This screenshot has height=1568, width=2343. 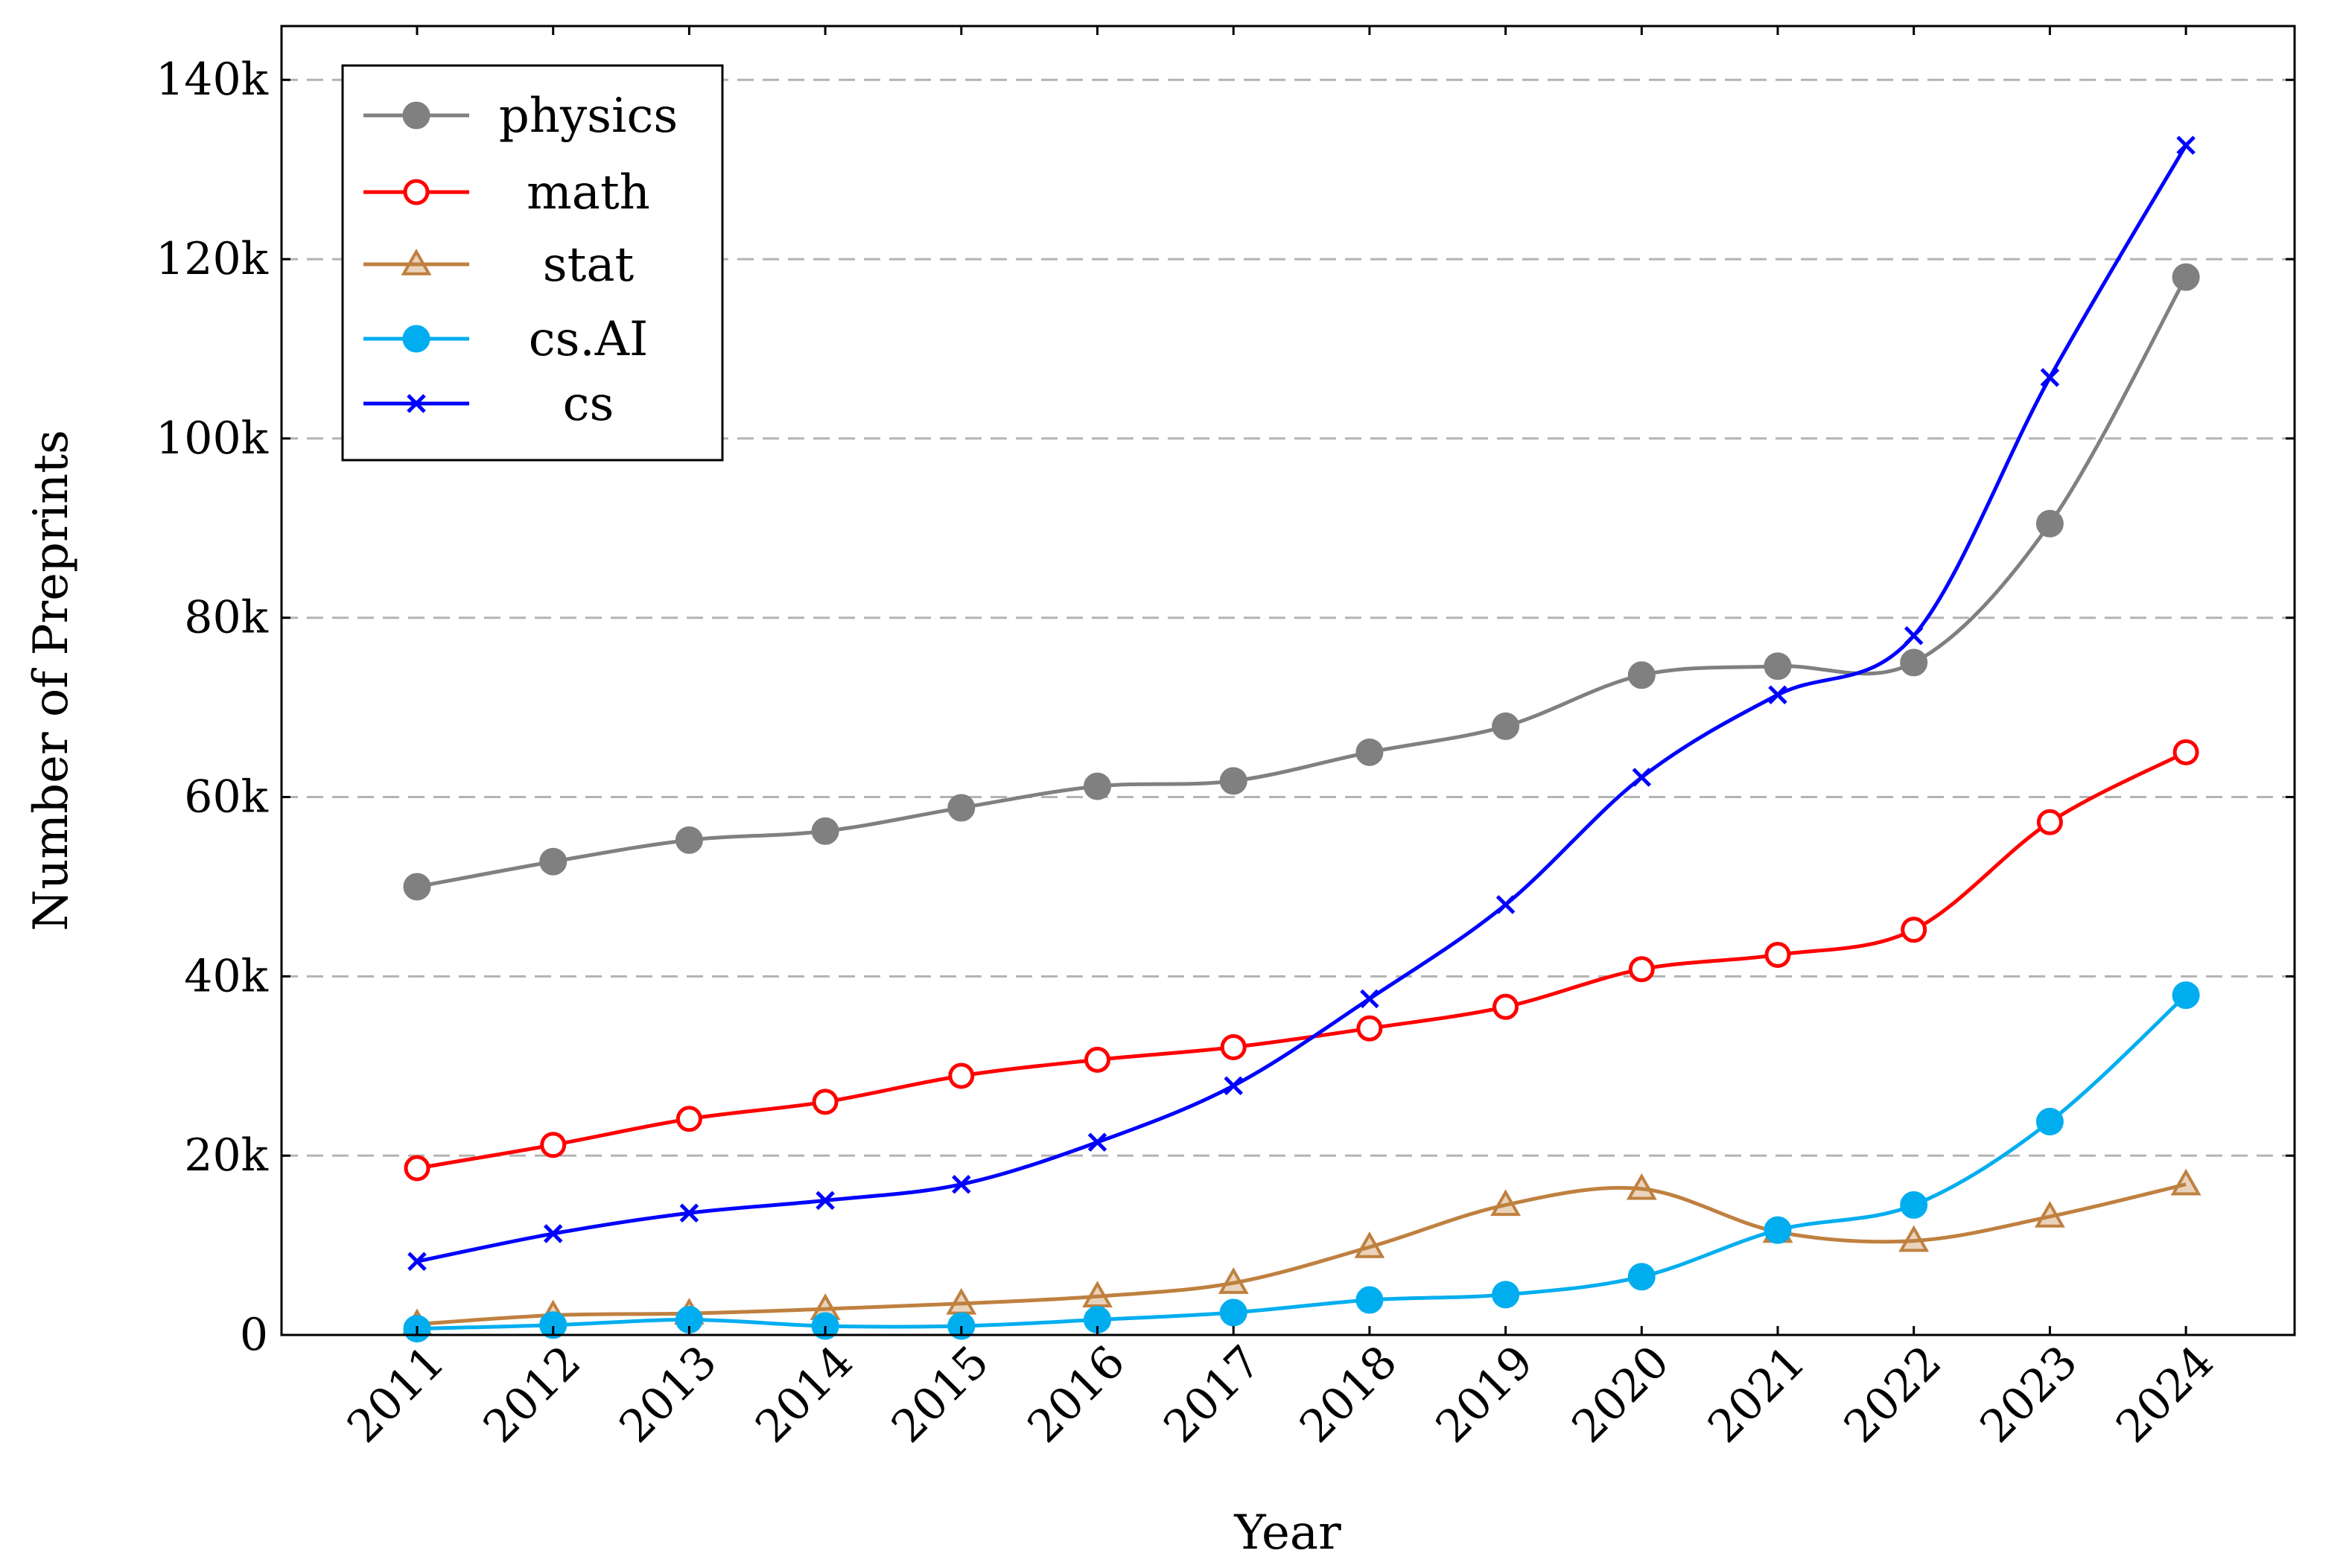 I want to click on x-tick-label: 2022, so click(x=1893, y=1394).